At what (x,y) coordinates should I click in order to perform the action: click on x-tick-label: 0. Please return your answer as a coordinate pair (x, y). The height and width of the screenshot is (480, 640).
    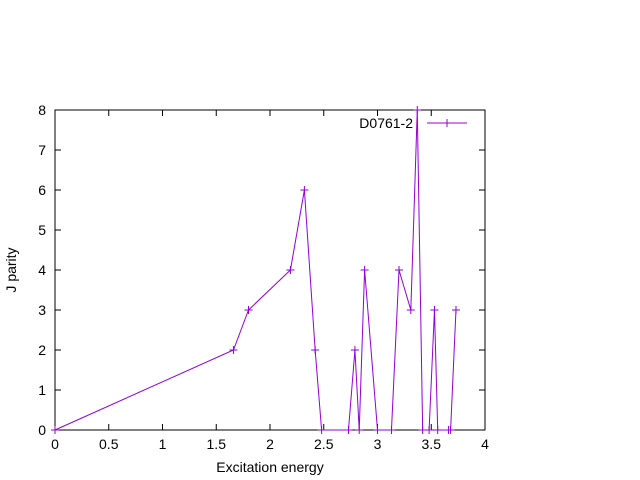
    Looking at the image, I should click on (55, 444).